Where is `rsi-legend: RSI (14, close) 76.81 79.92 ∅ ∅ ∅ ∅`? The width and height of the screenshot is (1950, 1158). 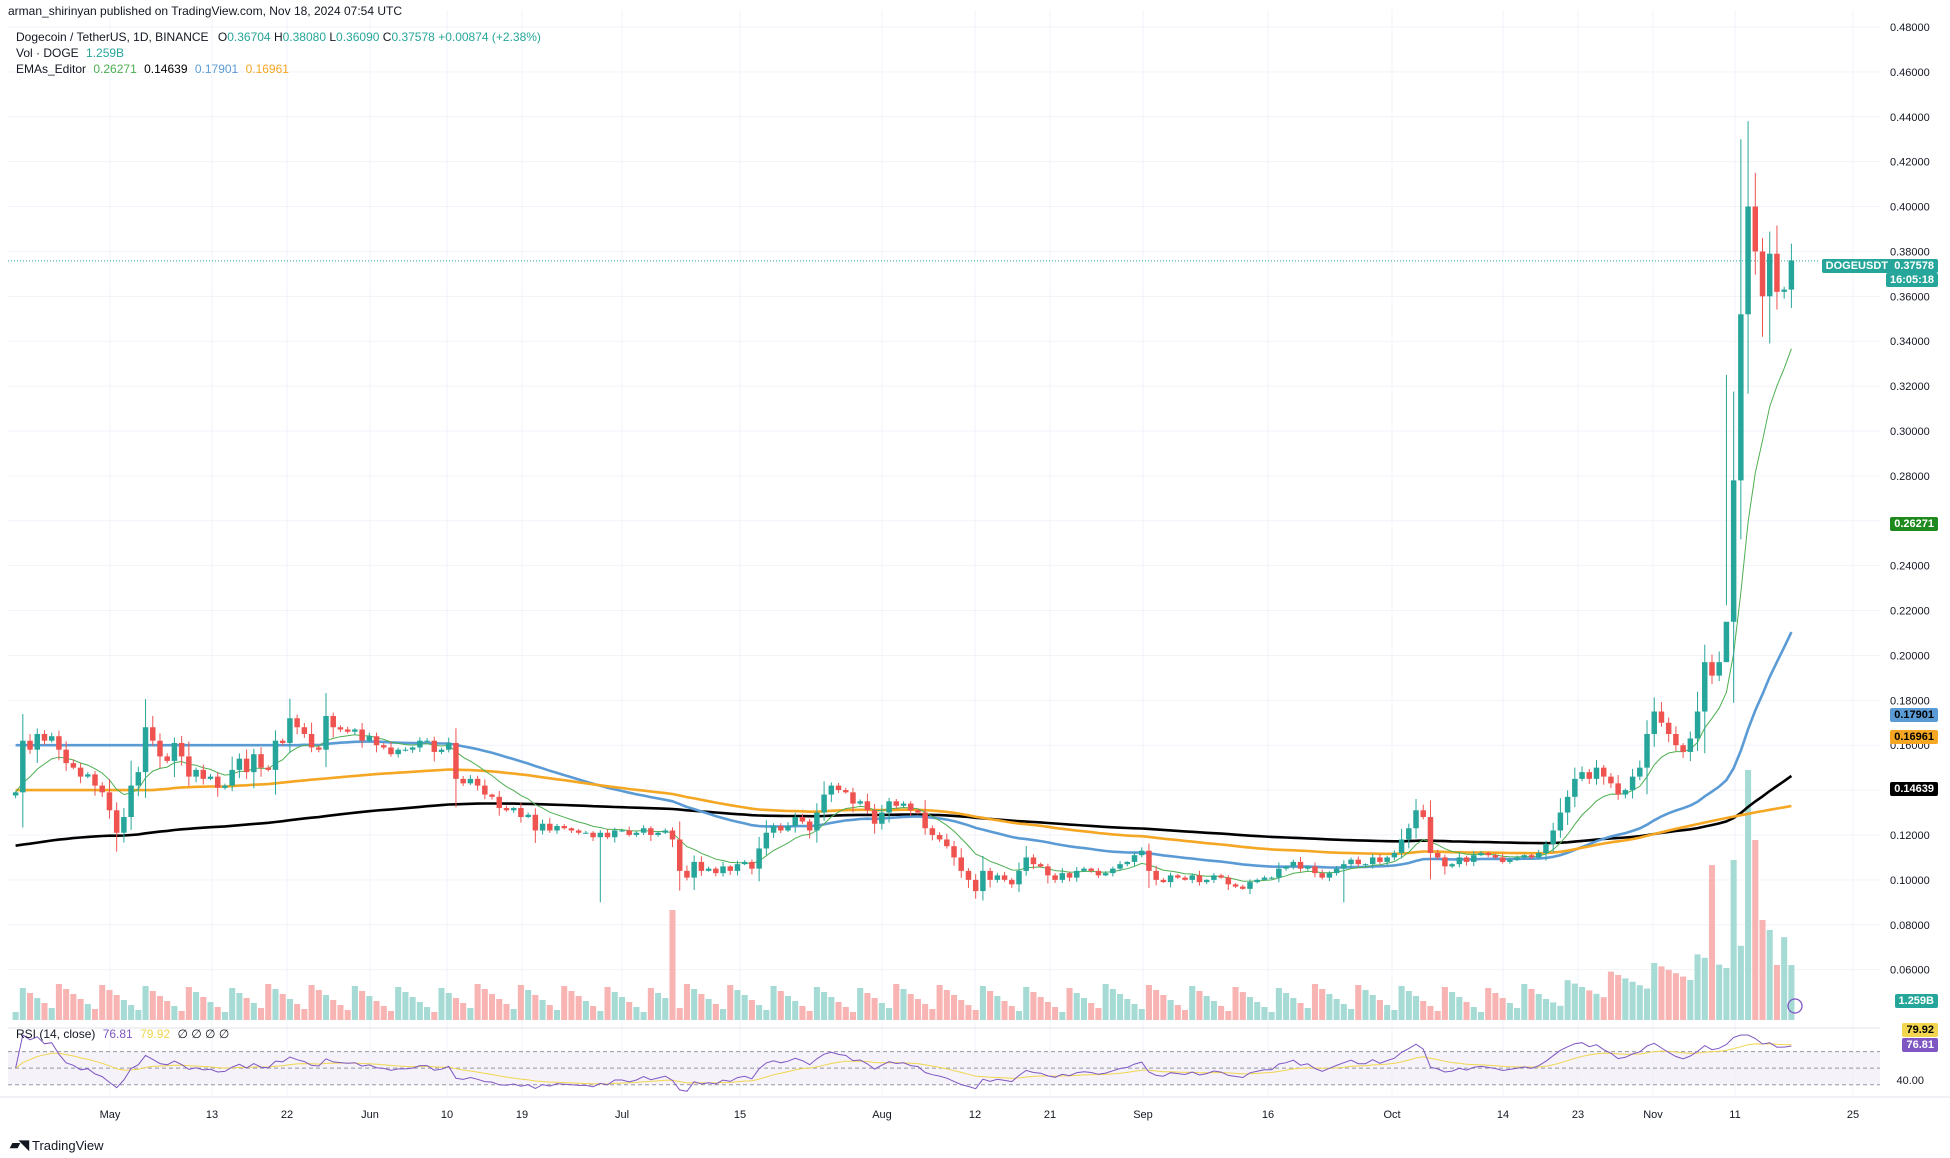 rsi-legend: RSI (14, close) 76.81 79.92 ∅ ∅ ∅ ∅ is located at coordinates (122, 1034).